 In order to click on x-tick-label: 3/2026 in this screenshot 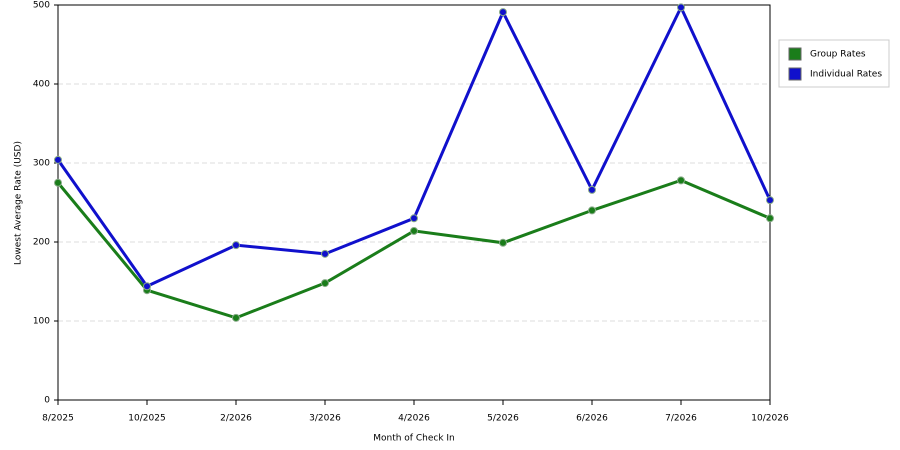, I will do `click(325, 419)`.